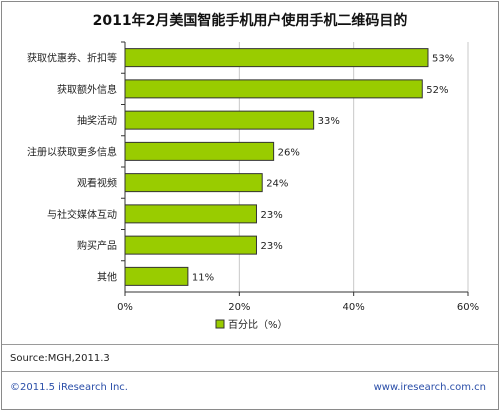 This screenshot has height=411, width=500. What do you see at coordinates (97, 183) in the screenshot?
I see `category-label: 观看视频` at bounding box center [97, 183].